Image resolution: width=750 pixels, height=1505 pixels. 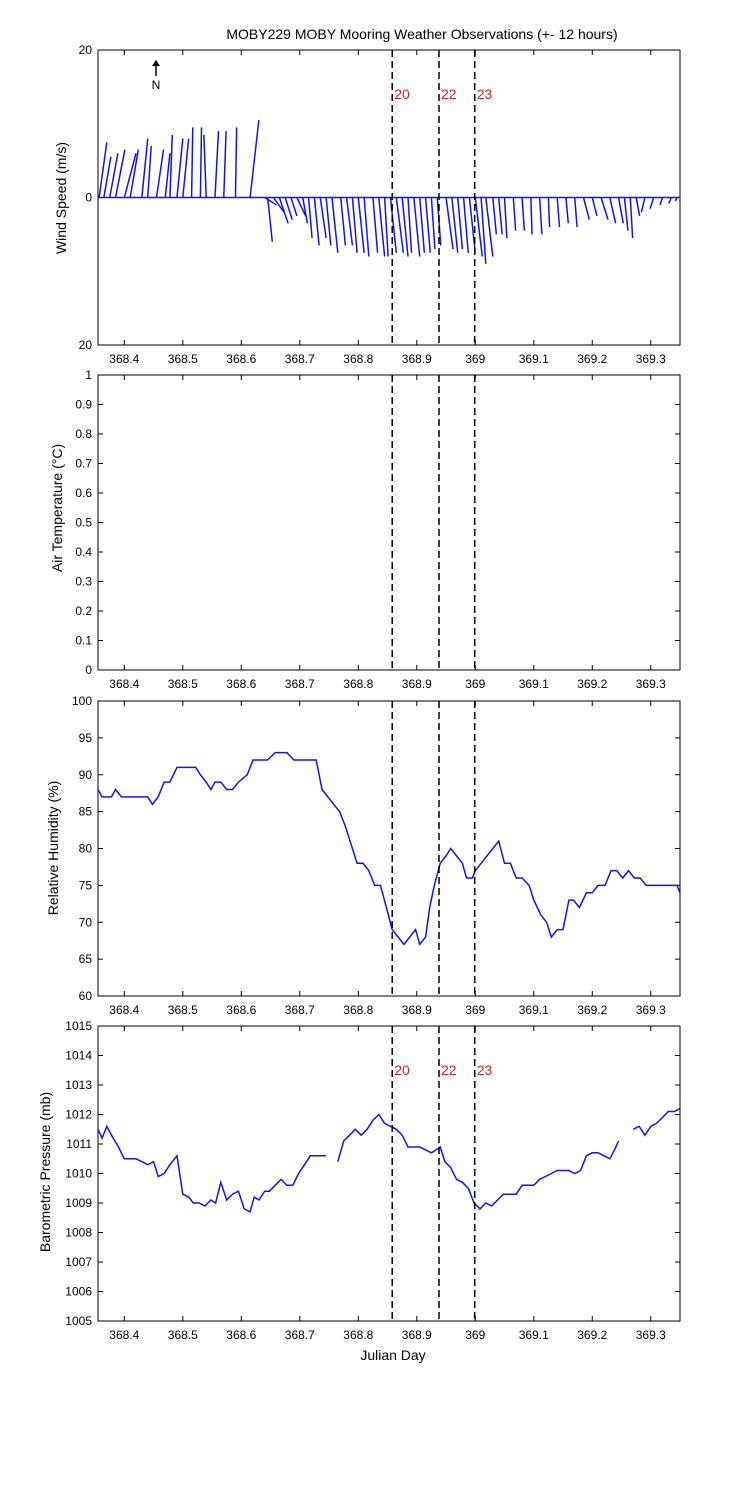 I want to click on y-tick-label: 0.8, so click(x=83, y=434).